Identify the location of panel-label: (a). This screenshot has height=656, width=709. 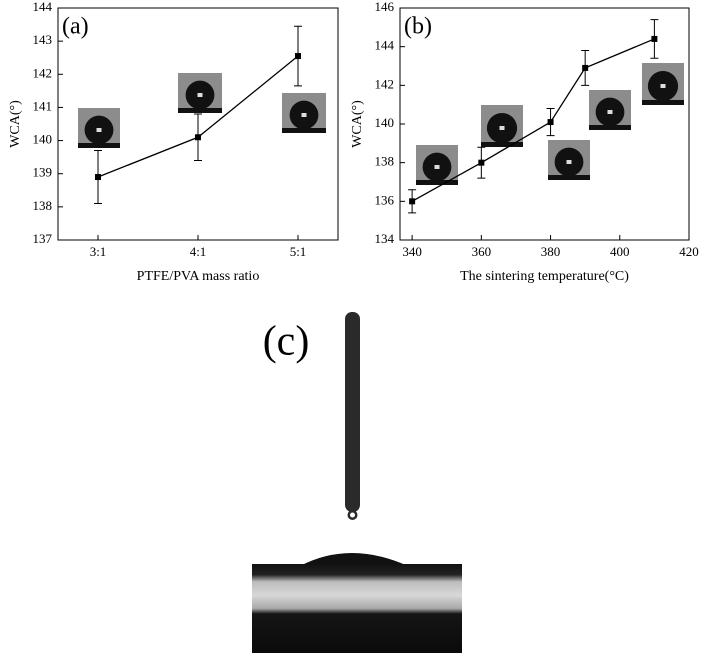
(75, 27).